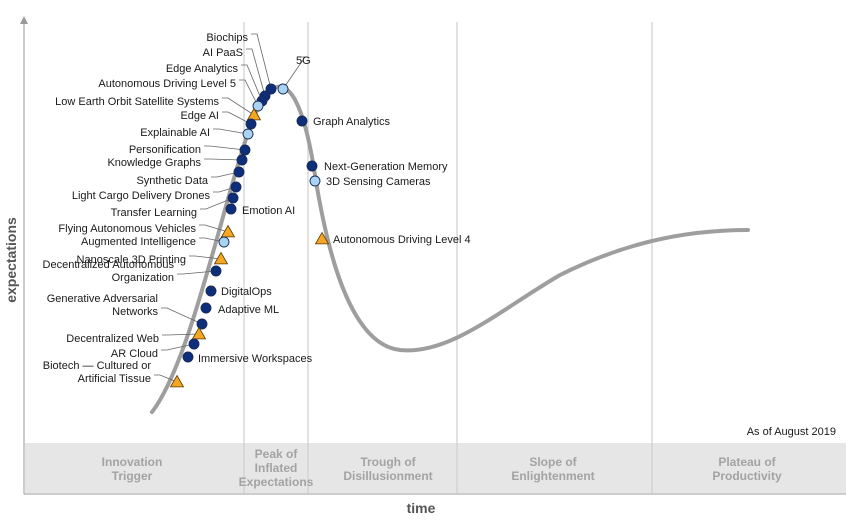 The width and height of the screenshot is (850, 521). I want to click on marker-augmented-intelligence, so click(224, 242).